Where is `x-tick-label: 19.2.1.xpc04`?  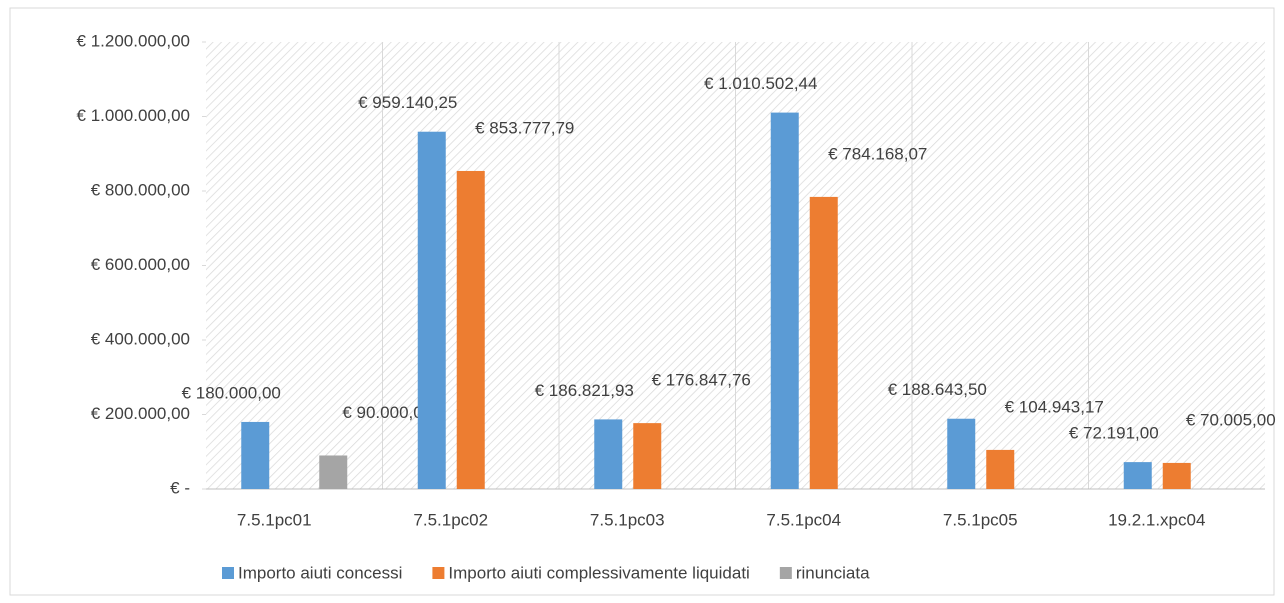
x-tick-label: 19.2.1.xpc04 is located at coordinates (1156, 519).